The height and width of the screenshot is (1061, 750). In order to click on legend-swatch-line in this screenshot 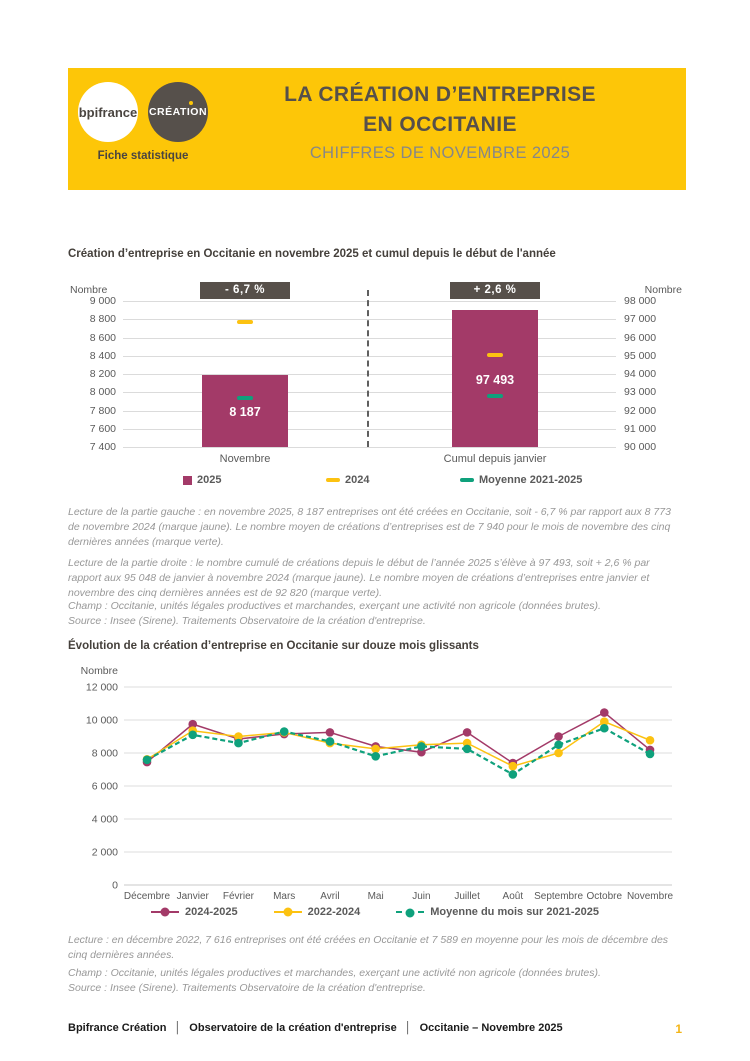, I will do `click(287, 912)`.